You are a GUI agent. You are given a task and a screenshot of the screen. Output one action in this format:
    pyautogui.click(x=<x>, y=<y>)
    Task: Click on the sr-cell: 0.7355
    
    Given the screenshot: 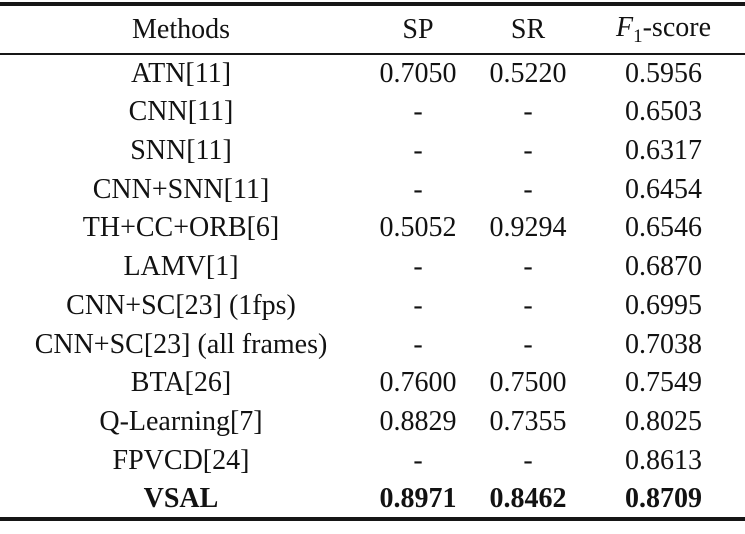 What is the action you would take?
    pyautogui.click(x=528, y=422)
    